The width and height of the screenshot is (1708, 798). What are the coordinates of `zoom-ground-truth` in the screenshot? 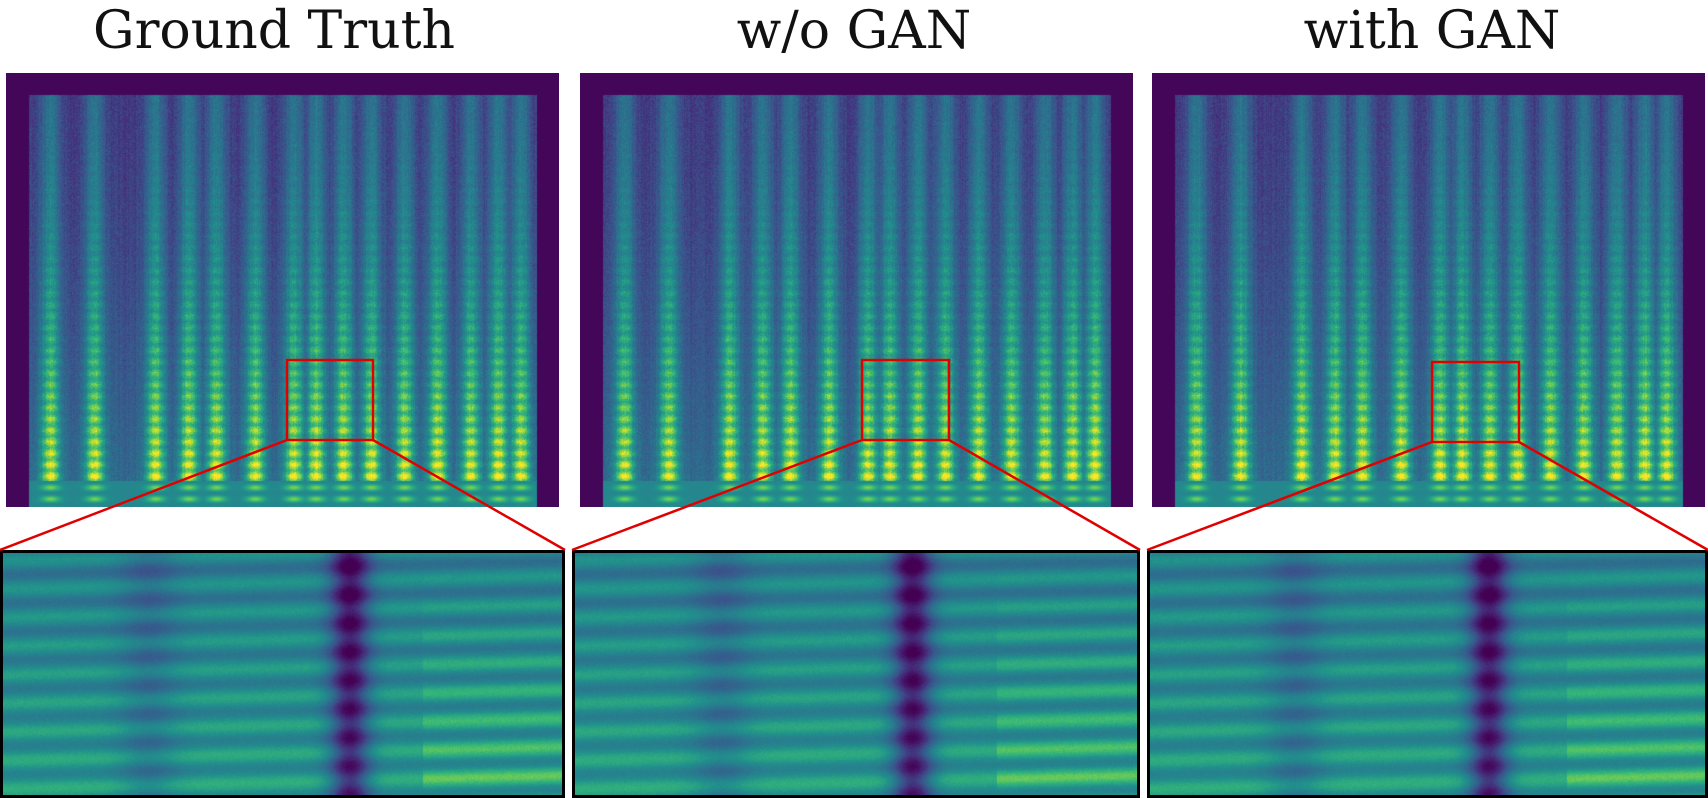 It's located at (282, 674).